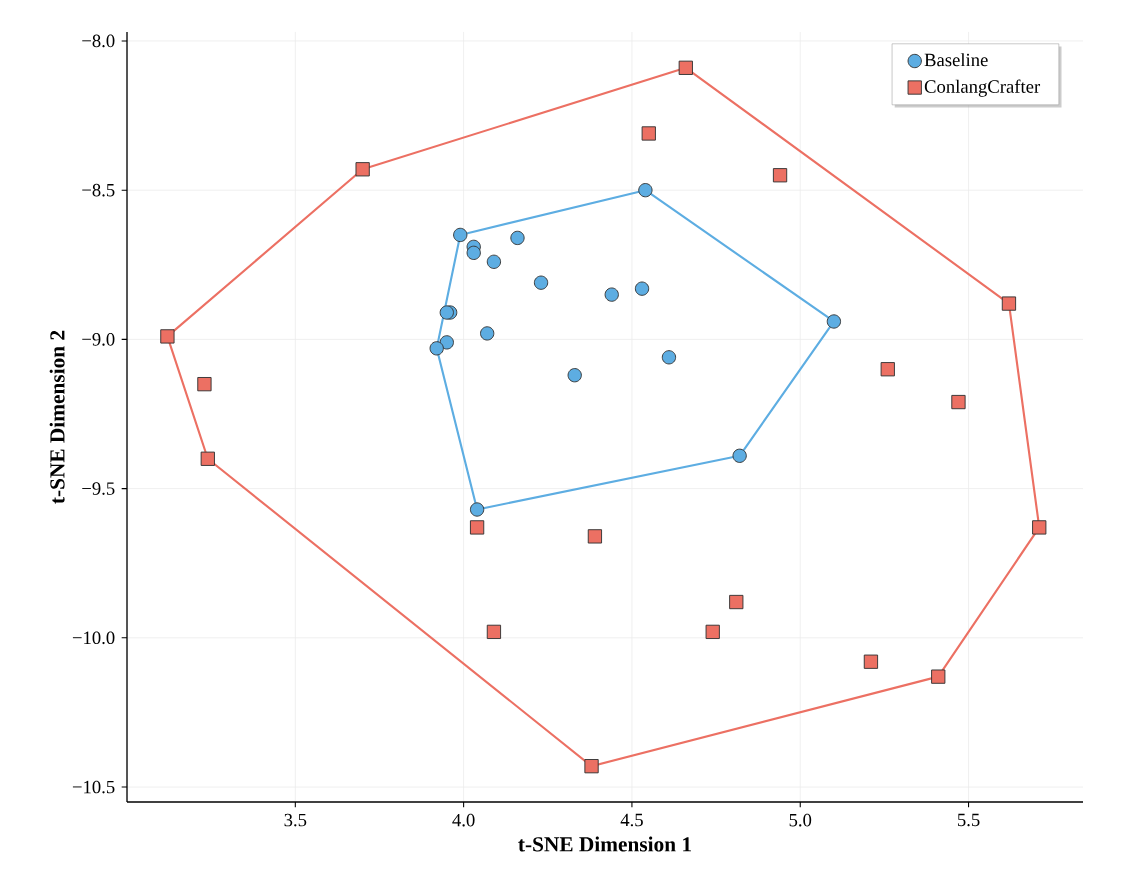 The image size is (1122, 878). What do you see at coordinates (93, 638) in the screenshot?
I see `y-tick-label: −10.0` at bounding box center [93, 638].